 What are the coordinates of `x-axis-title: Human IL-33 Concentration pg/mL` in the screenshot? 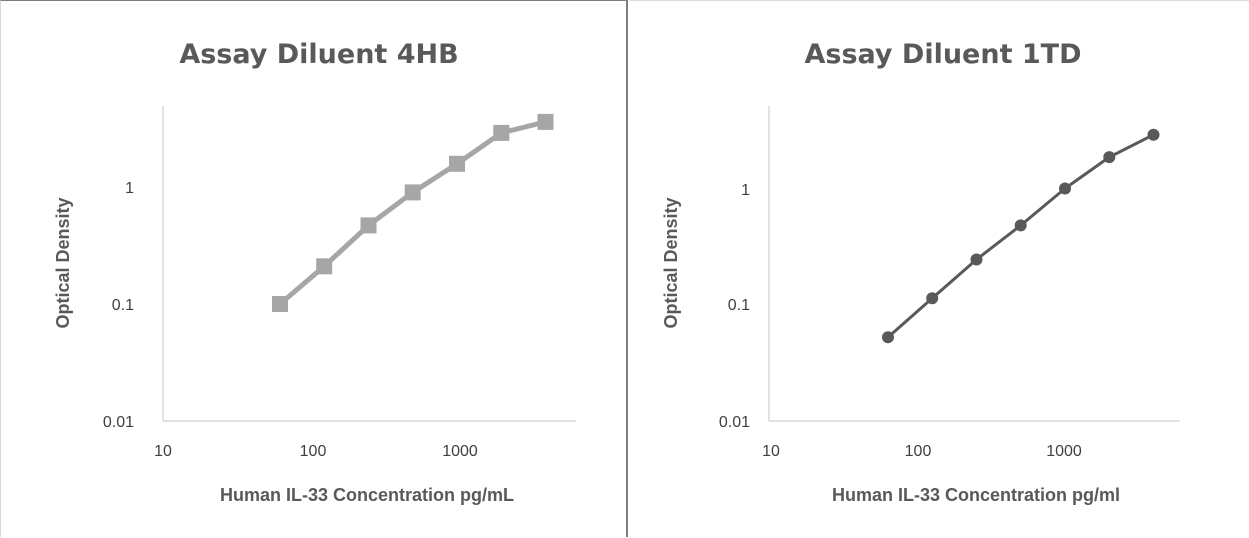 It's located at (367, 495).